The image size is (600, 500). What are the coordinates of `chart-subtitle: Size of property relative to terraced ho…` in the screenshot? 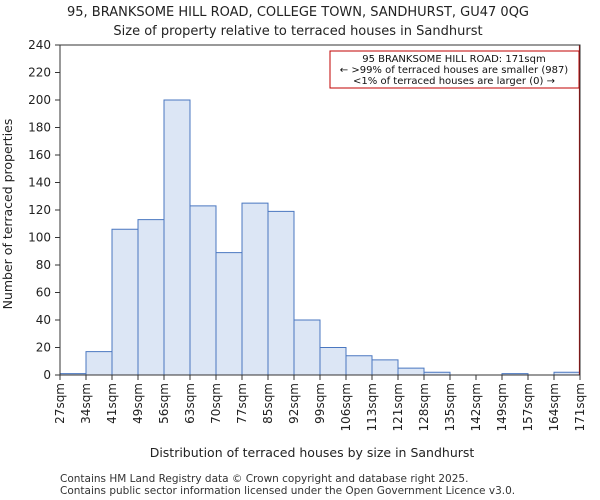 It's located at (297, 31).